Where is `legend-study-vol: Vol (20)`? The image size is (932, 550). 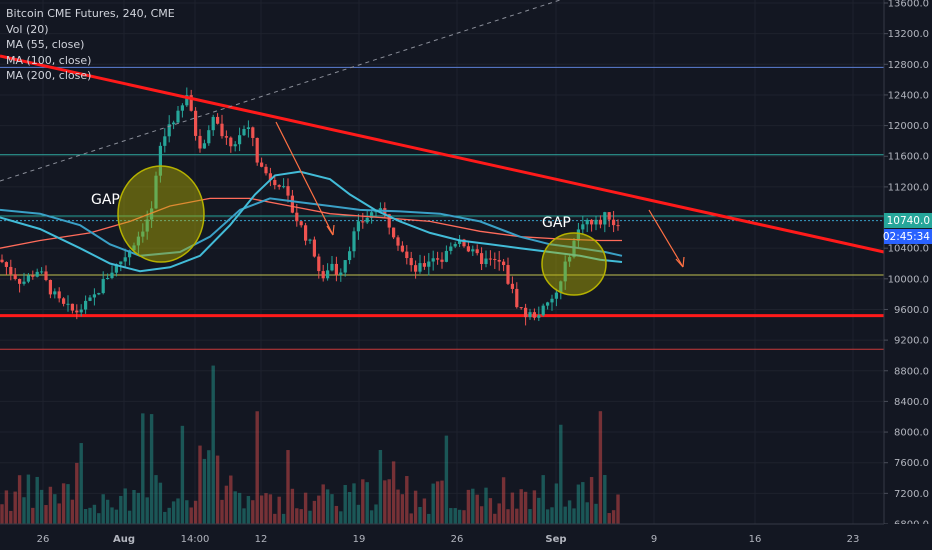 legend-study-vol: Vol (20) is located at coordinates (27, 29).